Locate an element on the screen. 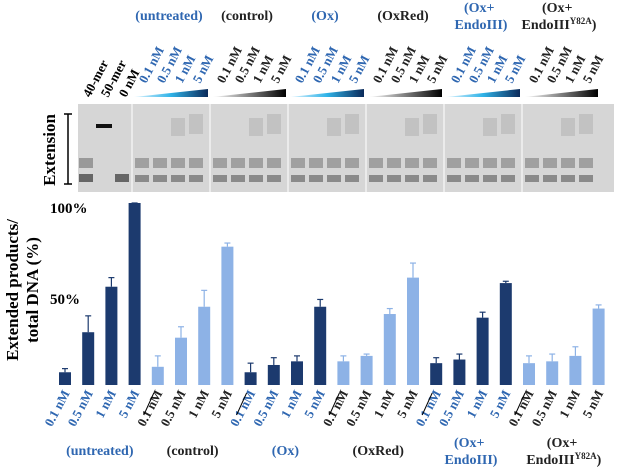  x-tick-label: 5 nM is located at coordinates (592, 403).